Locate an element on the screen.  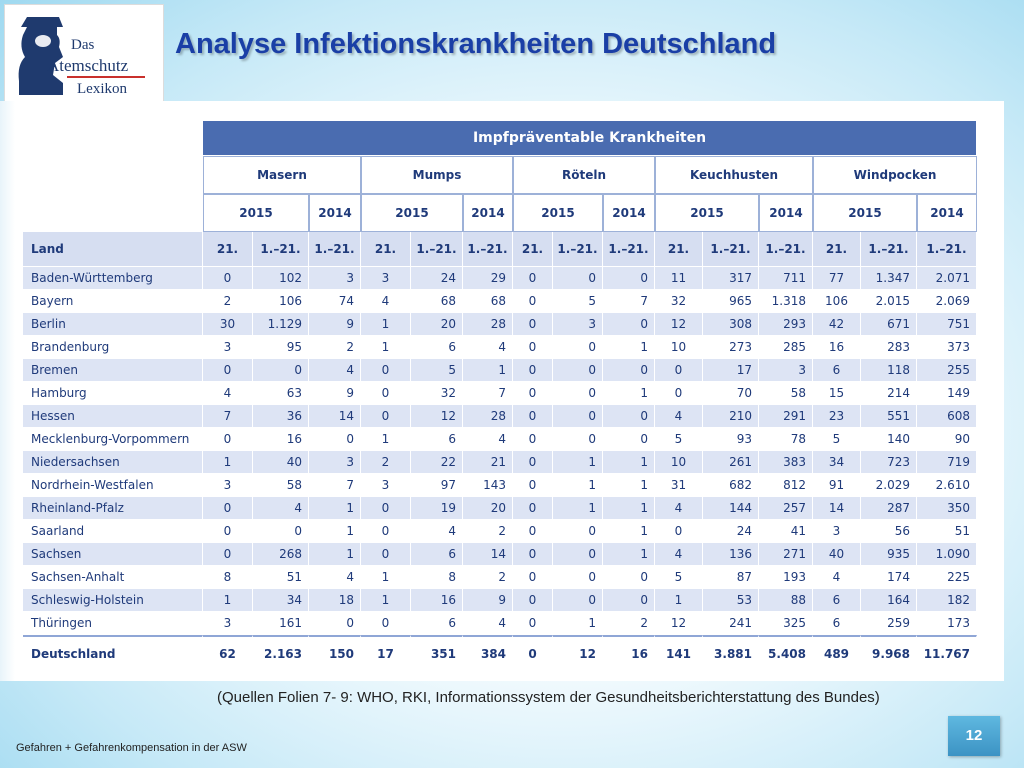
total-cell: 5.408 is located at coordinates (786, 653).